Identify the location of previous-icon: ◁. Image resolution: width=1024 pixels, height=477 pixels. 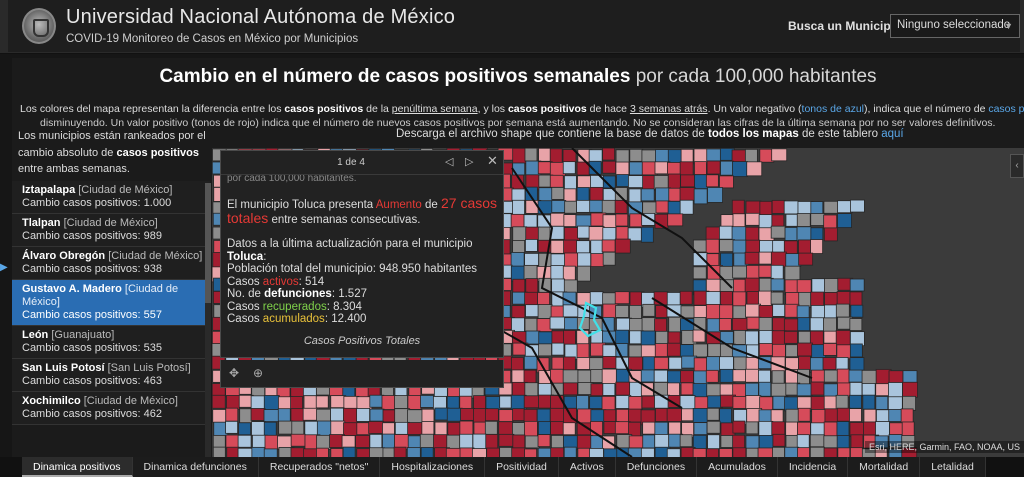
(449, 162).